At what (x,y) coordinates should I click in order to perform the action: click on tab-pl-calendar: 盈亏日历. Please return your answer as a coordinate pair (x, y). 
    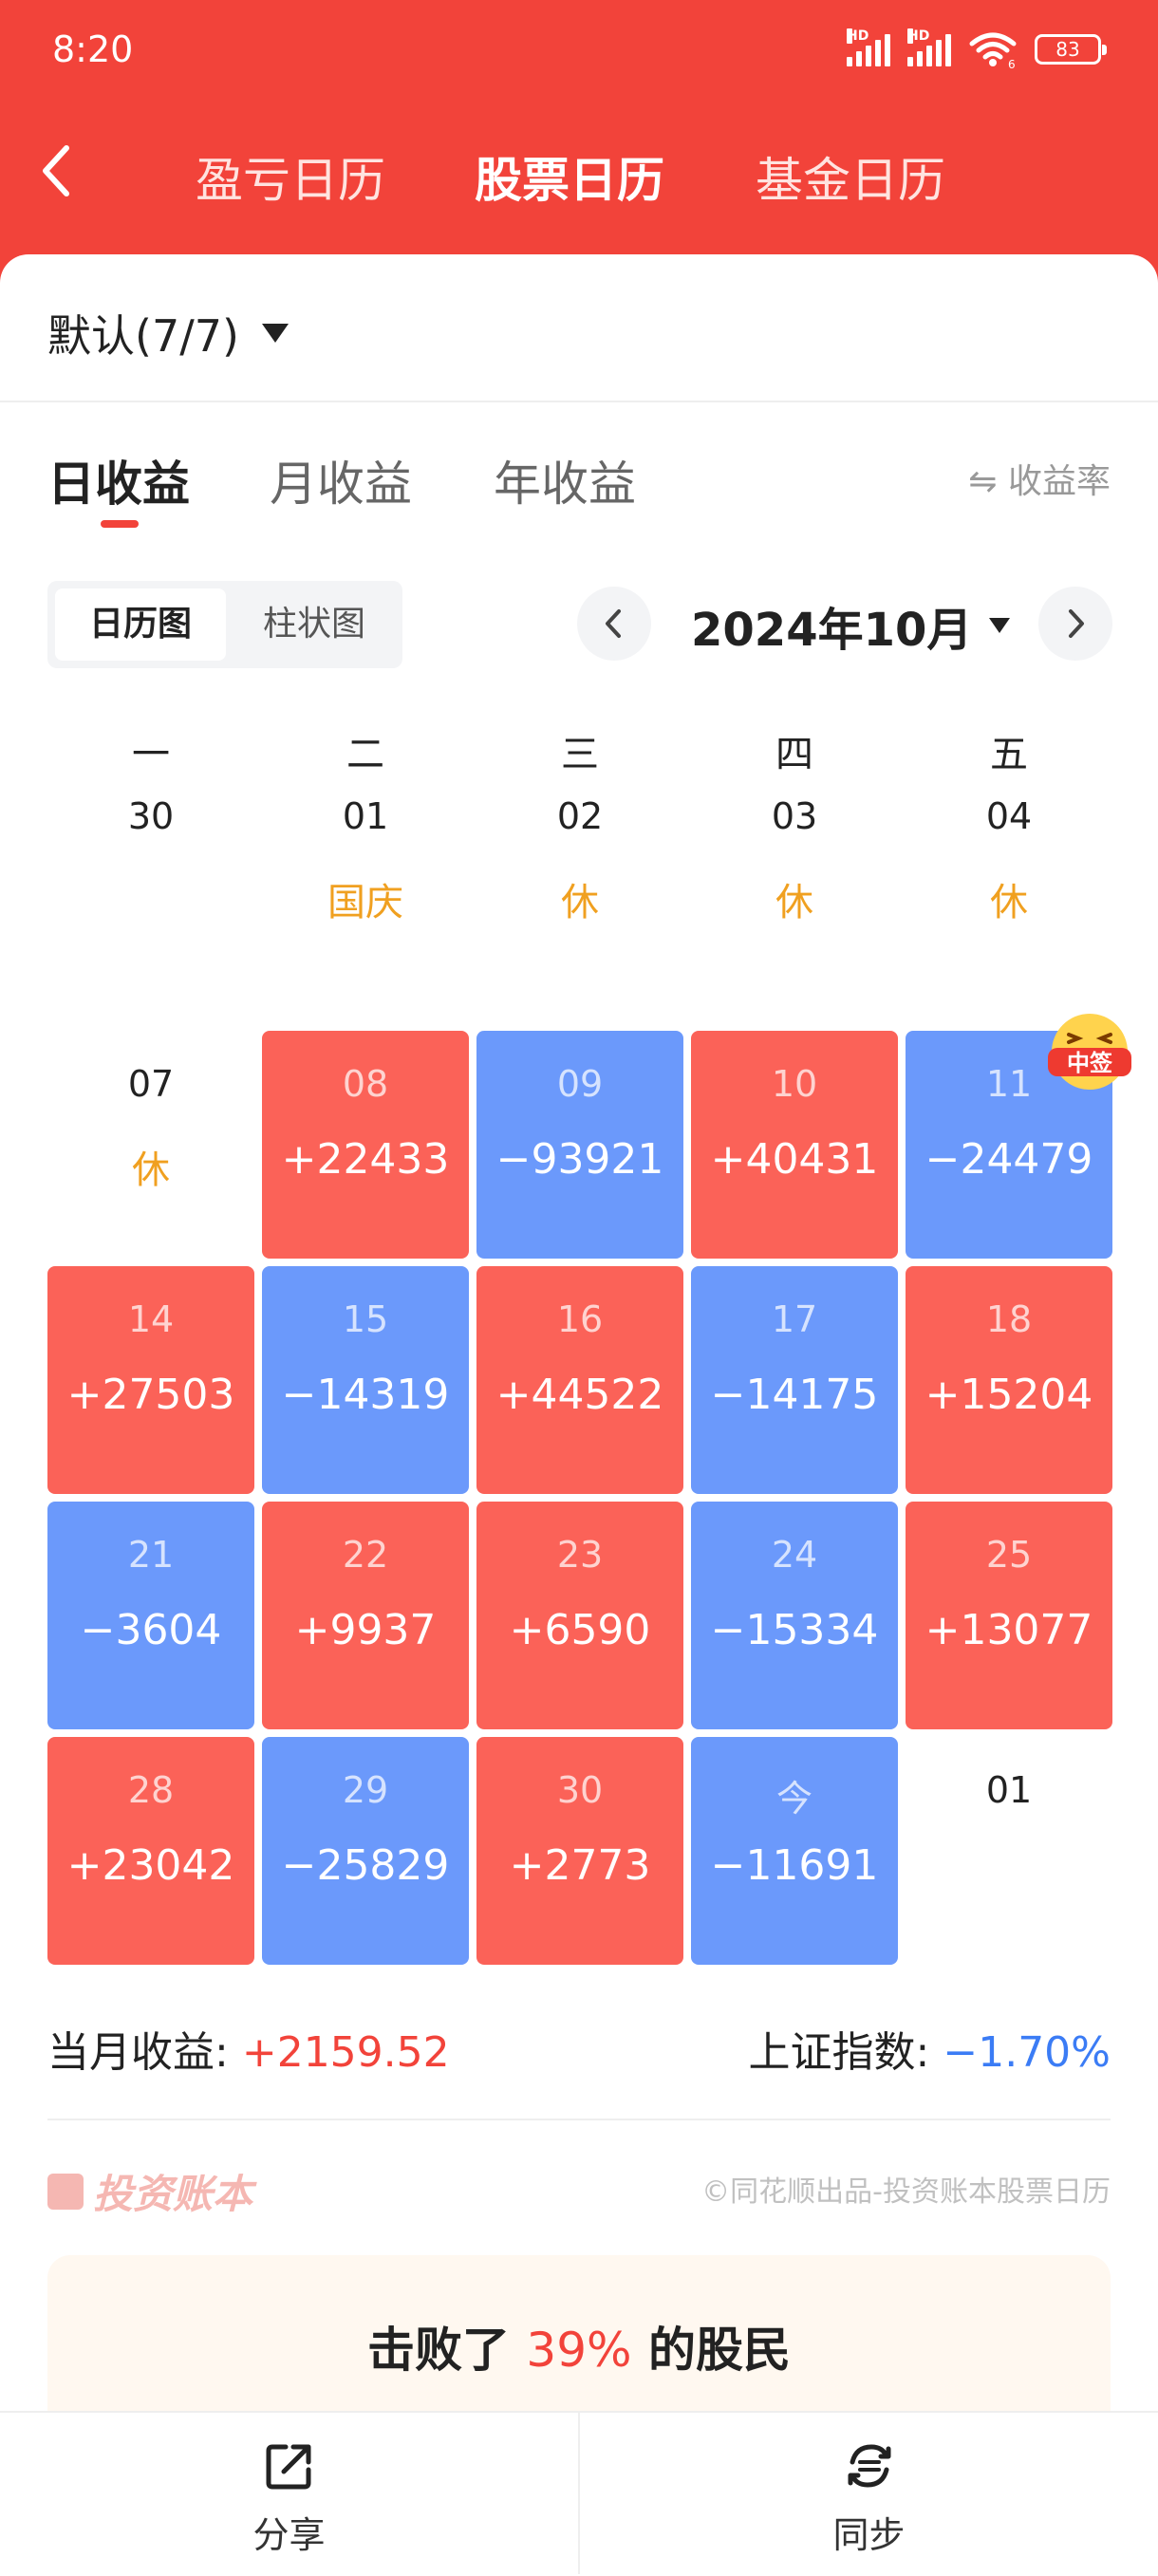
    Looking at the image, I should click on (290, 180).